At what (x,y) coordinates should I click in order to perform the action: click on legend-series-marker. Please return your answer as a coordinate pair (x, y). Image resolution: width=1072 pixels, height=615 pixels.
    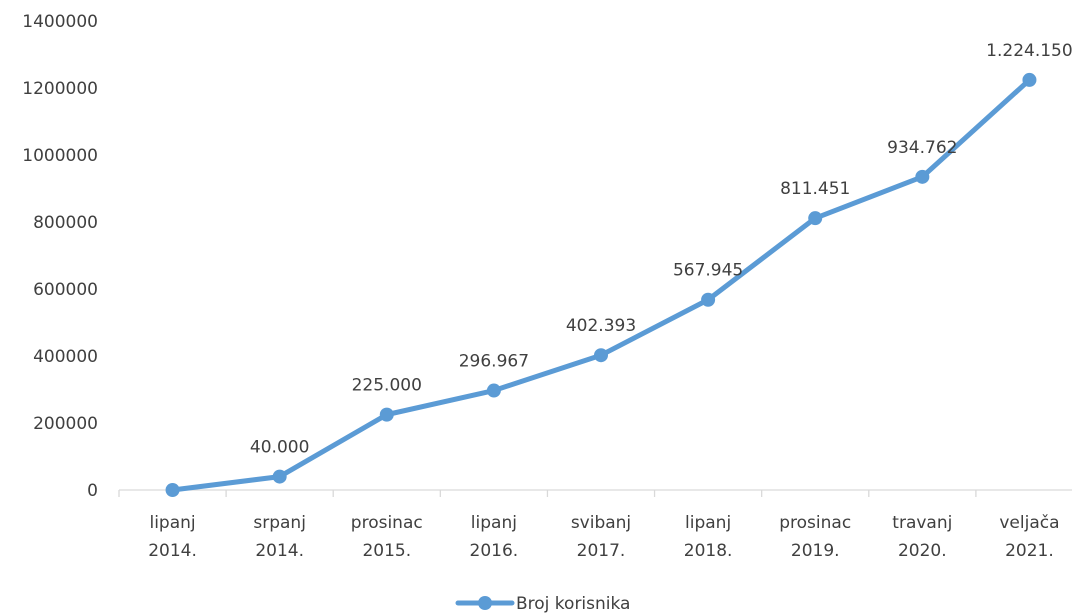
    Looking at the image, I should click on (485, 603).